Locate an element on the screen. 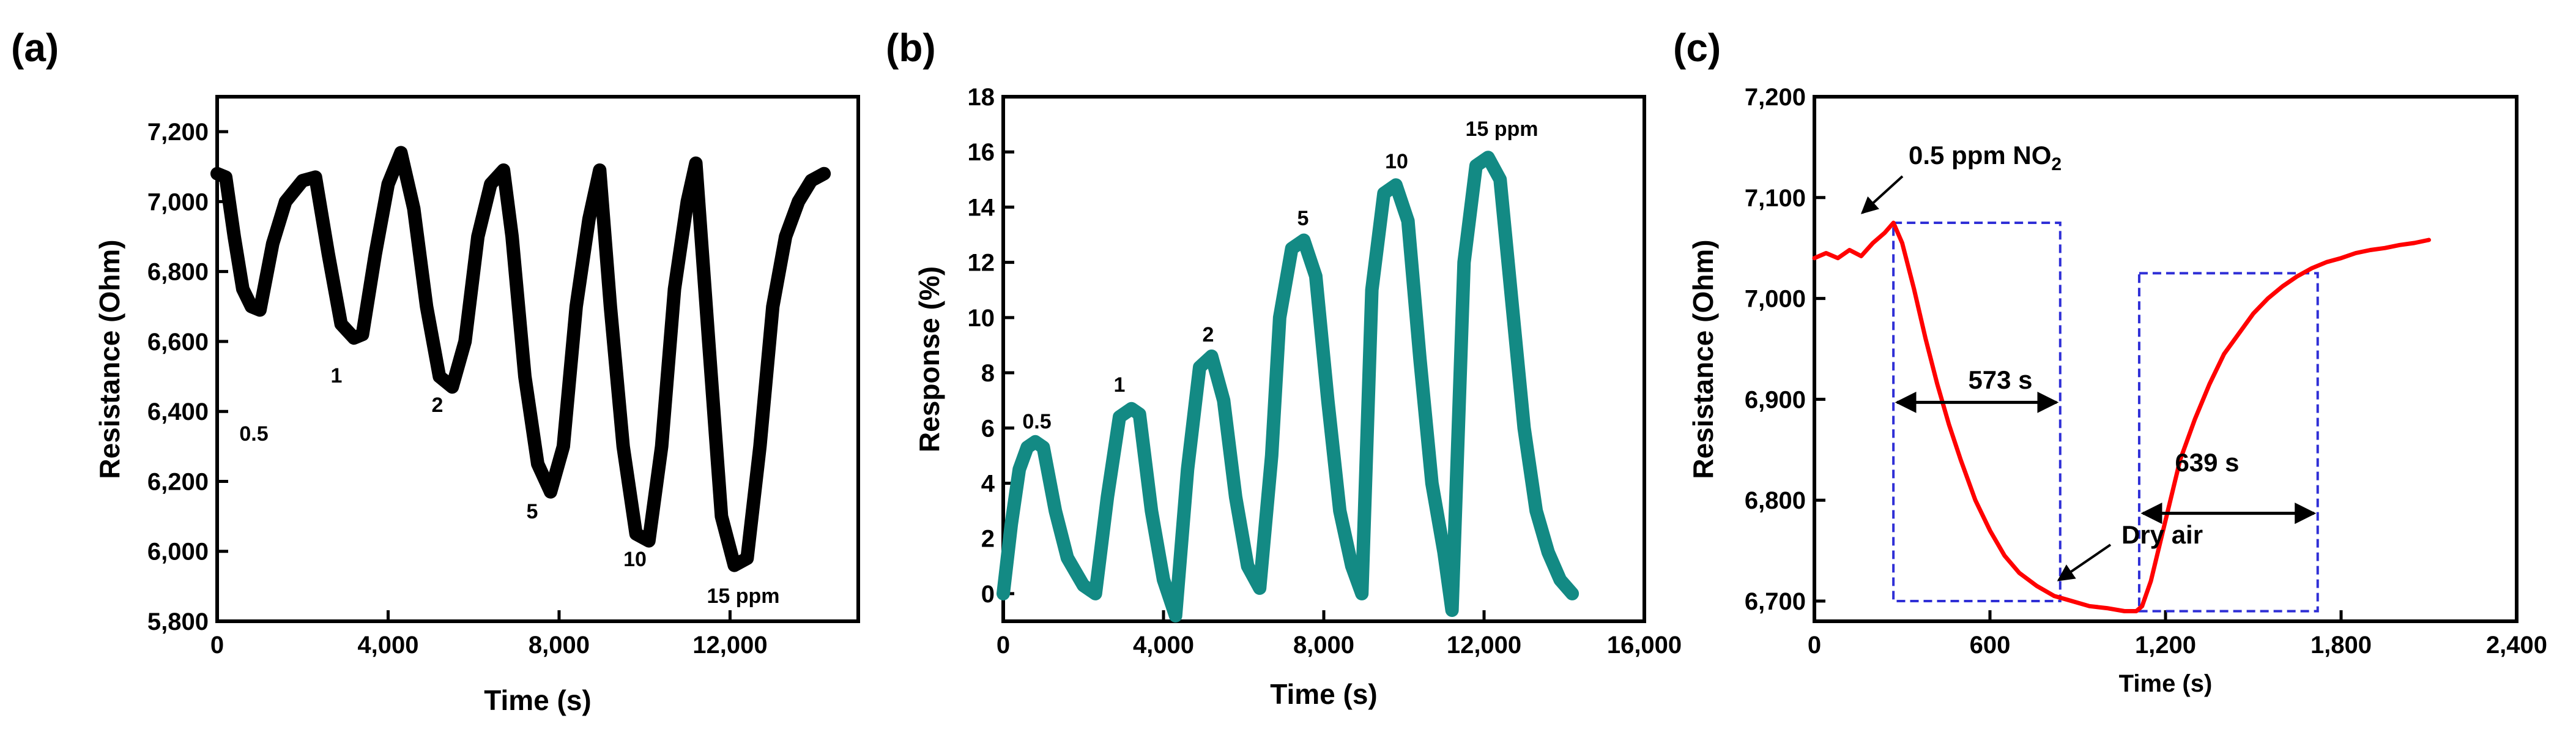  panel-a-label-1: 1 is located at coordinates (337, 375).